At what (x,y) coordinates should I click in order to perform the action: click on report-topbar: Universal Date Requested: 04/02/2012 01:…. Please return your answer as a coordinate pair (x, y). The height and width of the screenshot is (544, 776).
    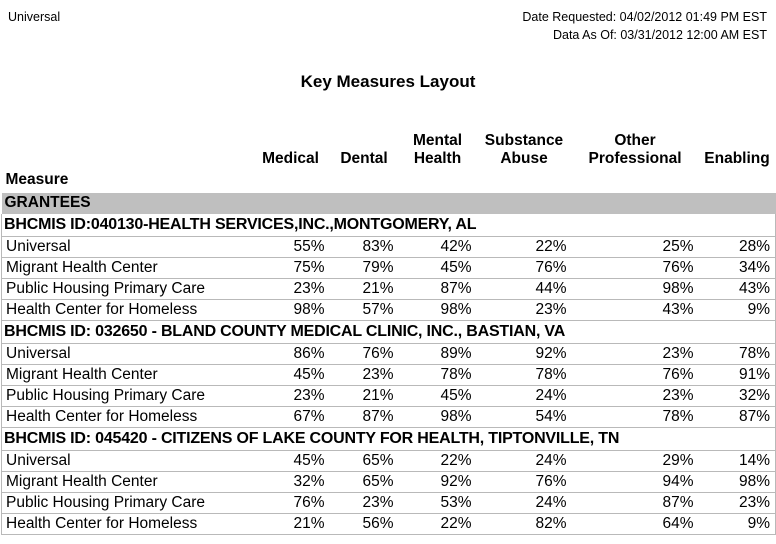
    Looking at the image, I should click on (388, 22).